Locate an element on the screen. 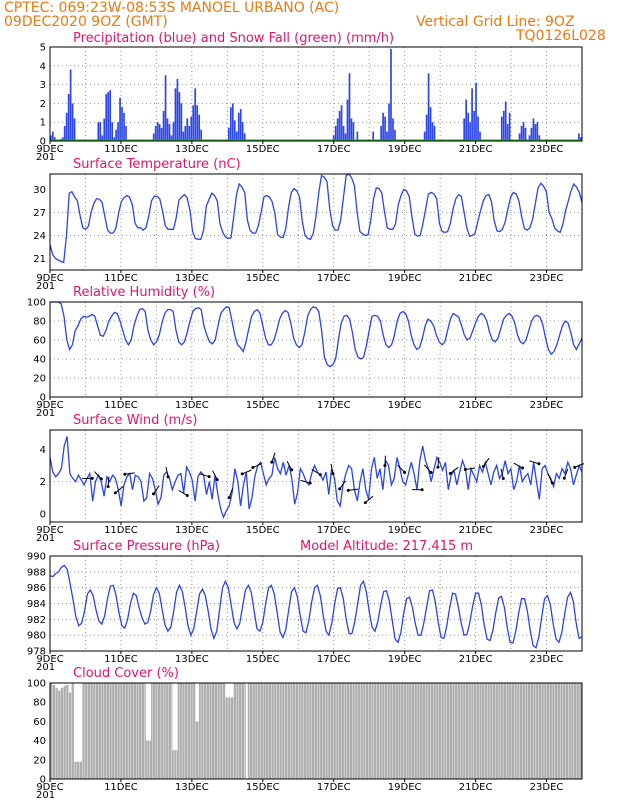 This screenshot has height=800, width=618. y-tick-label: 20 is located at coordinates (39, 760).